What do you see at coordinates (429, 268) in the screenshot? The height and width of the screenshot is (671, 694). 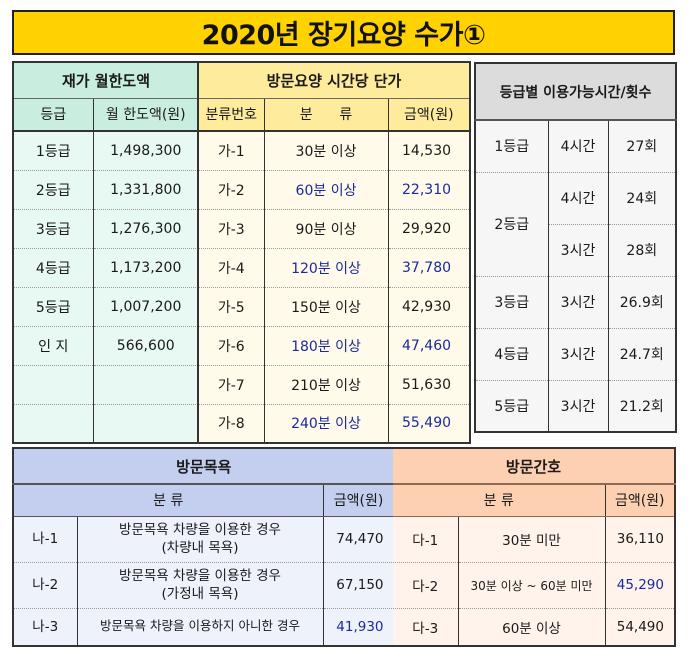 I see `amount-cell: 37,780` at bounding box center [429, 268].